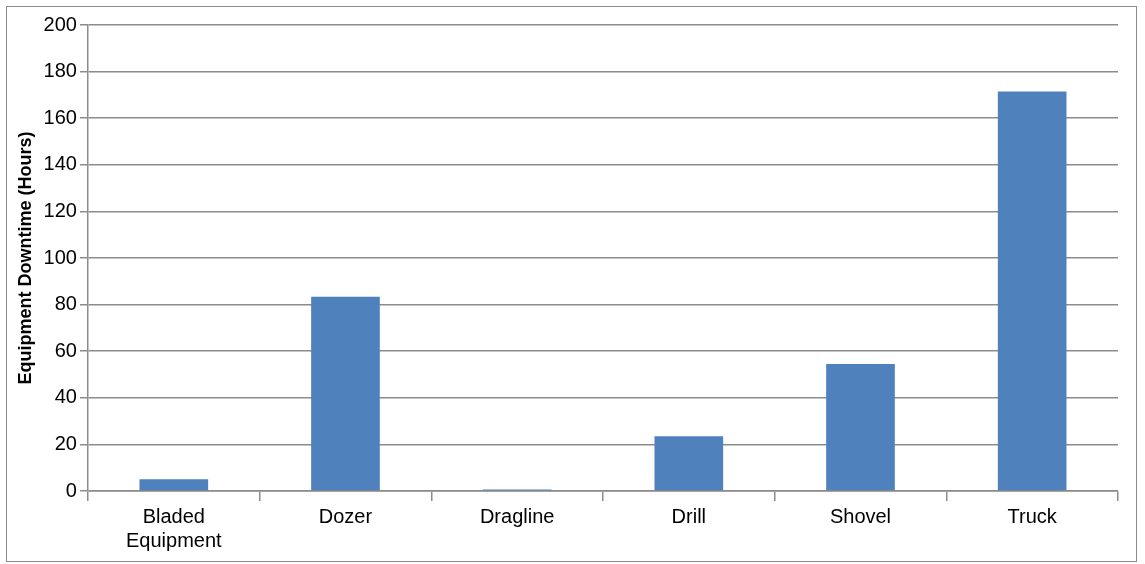 This screenshot has height=564, width=1145. I want to click on y-tick-label: 180, so click(60, 70).